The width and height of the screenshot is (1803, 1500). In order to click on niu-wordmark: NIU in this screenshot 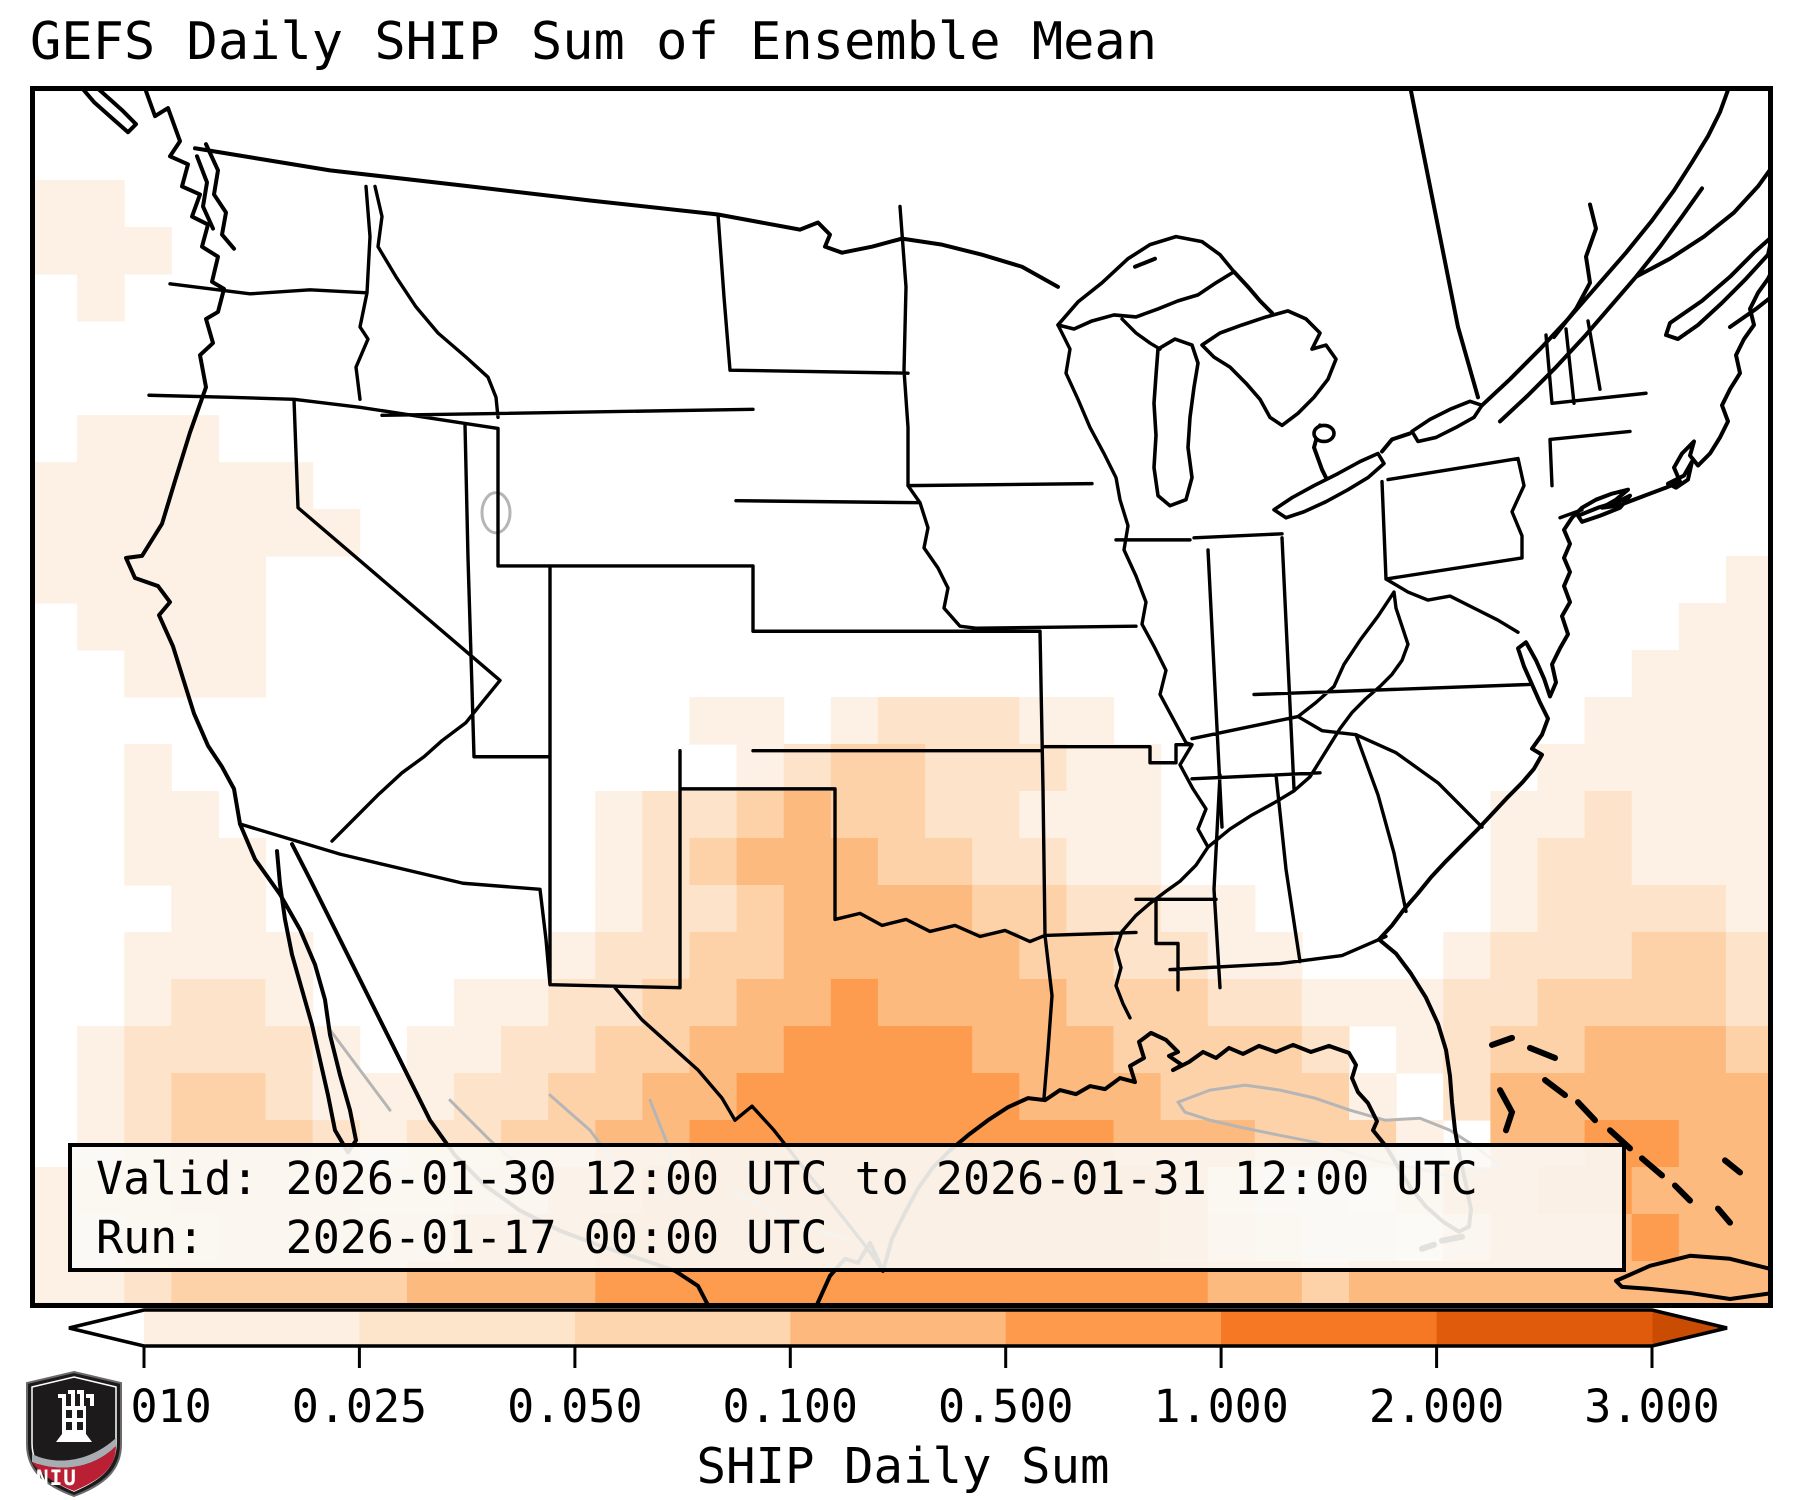, I will do `click(56, 1478)`.